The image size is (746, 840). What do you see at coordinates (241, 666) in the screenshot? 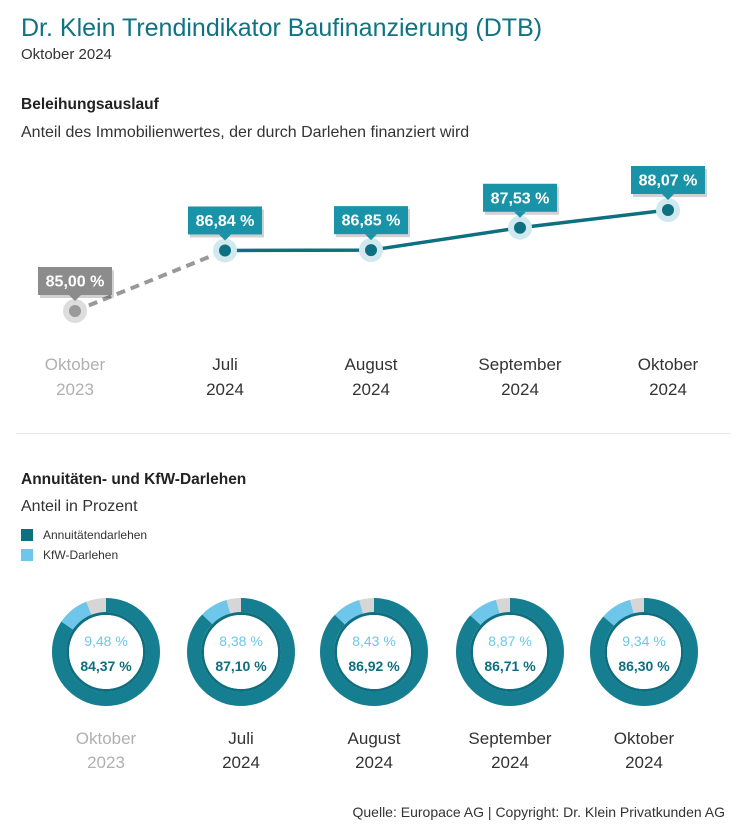
I see `donut-annuitaeten-value: 87,10 %` at bounding box center [241, 666].